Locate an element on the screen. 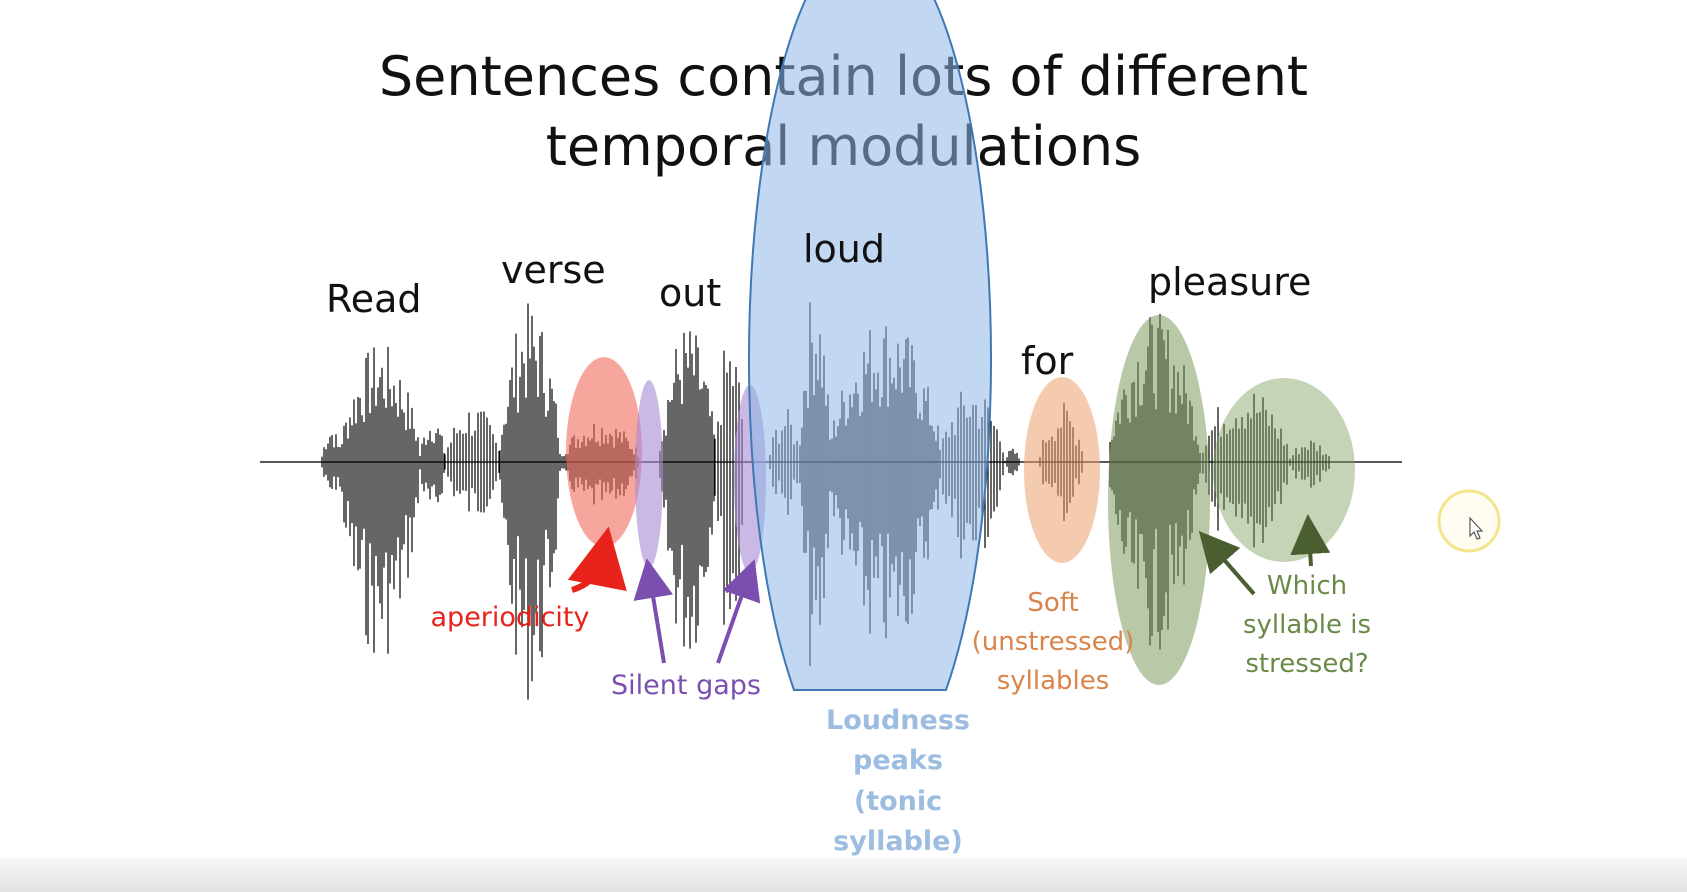  soft-label-line-2: (unstressed) is located at coordinates (1053, 642).